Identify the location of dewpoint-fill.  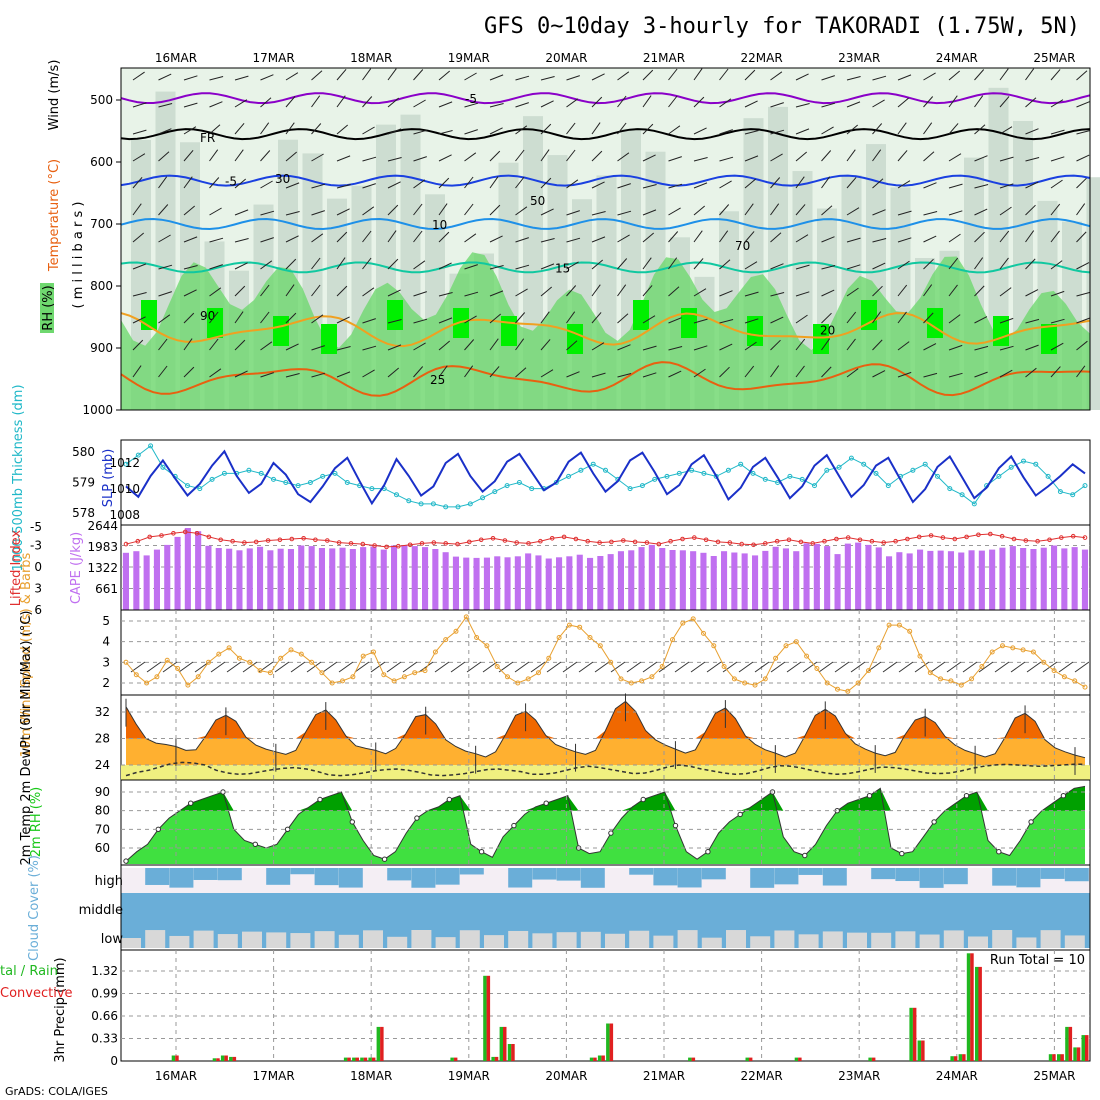
(605, 772).